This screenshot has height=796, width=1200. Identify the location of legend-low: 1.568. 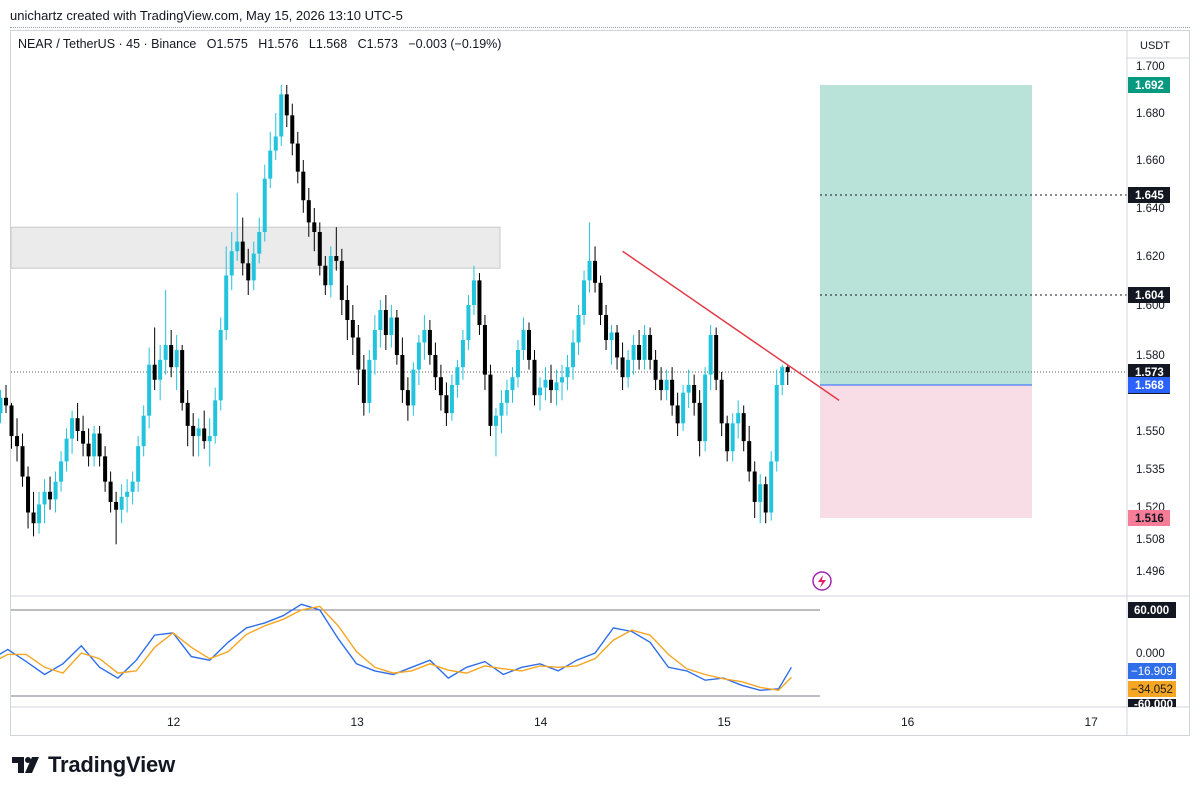
(331, 44).